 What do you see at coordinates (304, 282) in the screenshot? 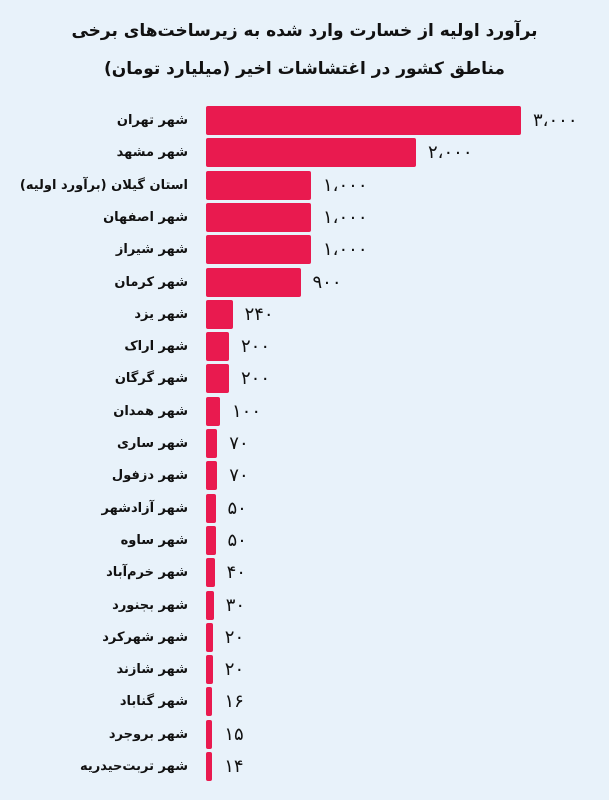
I see `bar-row: شهر کرمان ۹۰۰` at bounding box center [304, 282].